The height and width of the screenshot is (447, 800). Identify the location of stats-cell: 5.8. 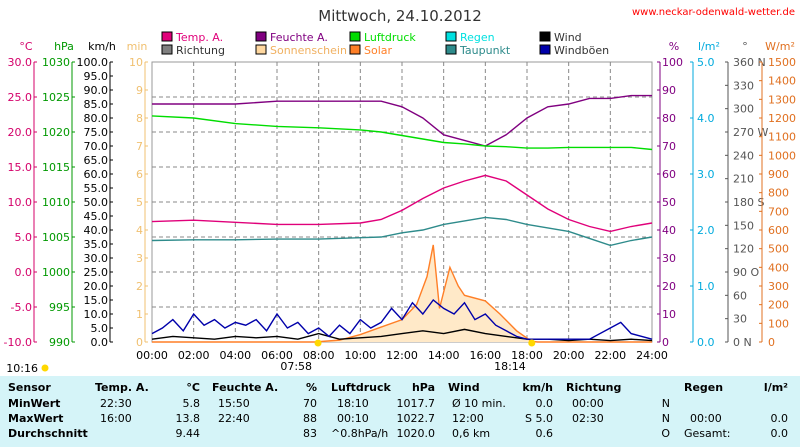
(191, 403).